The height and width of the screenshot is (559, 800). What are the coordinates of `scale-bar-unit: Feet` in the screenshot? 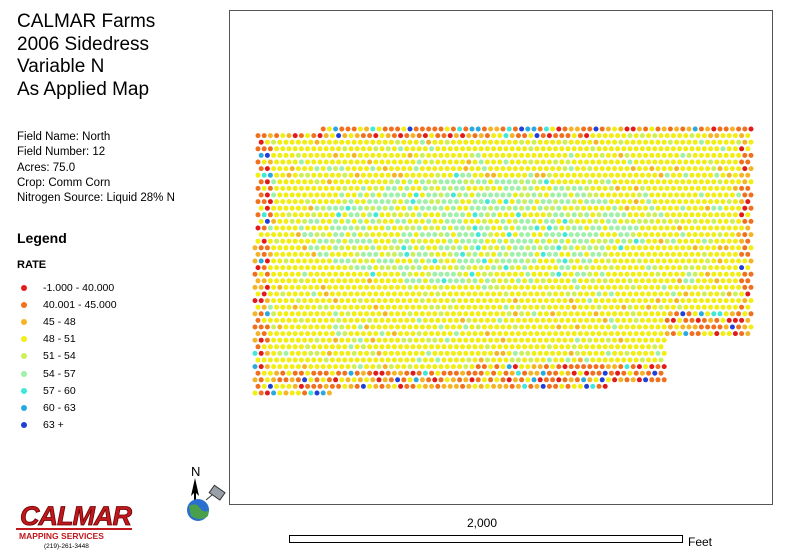 It's located at (700, 542).